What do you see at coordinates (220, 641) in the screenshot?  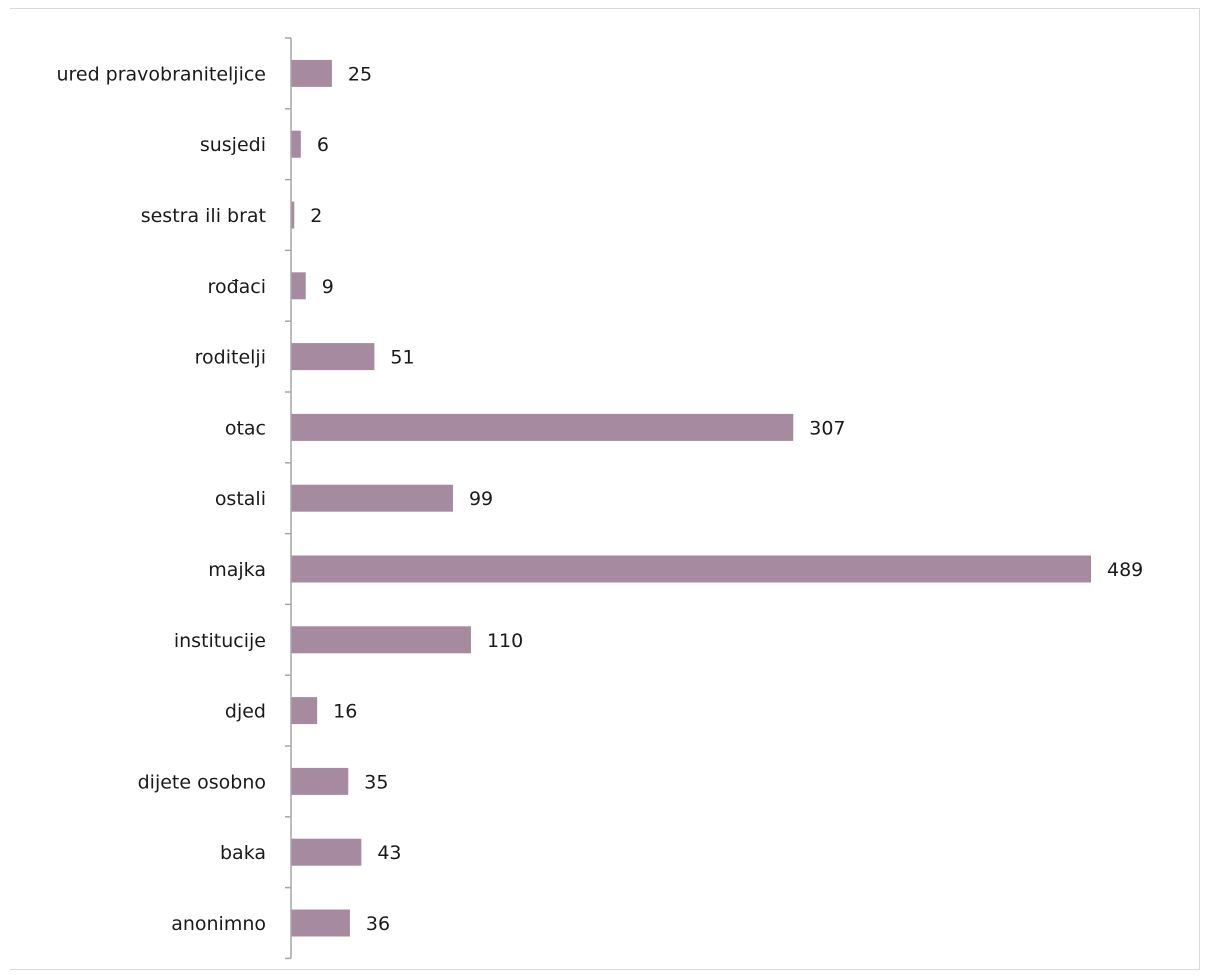 I see `category-label: institucije` at bounding box center [220, 641].